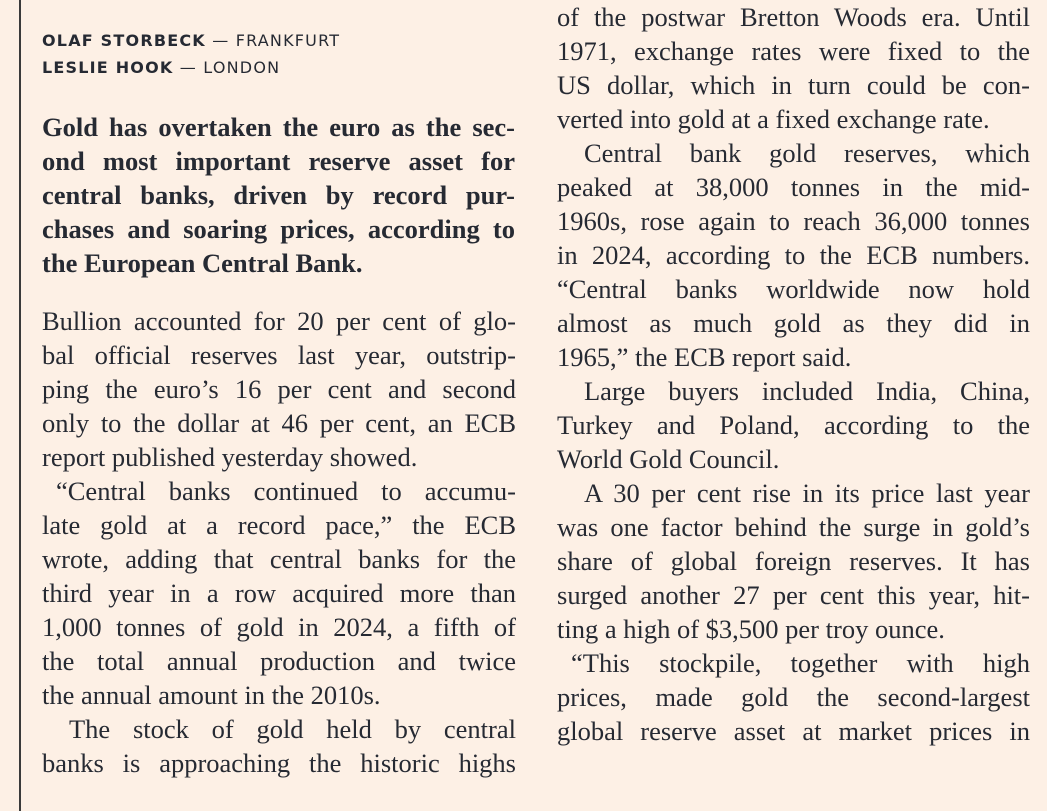 This screenshot has width=1047, height=811. I want to click on body-paragraph-line: “Central banks continued to accumu-, so click(286, 491).